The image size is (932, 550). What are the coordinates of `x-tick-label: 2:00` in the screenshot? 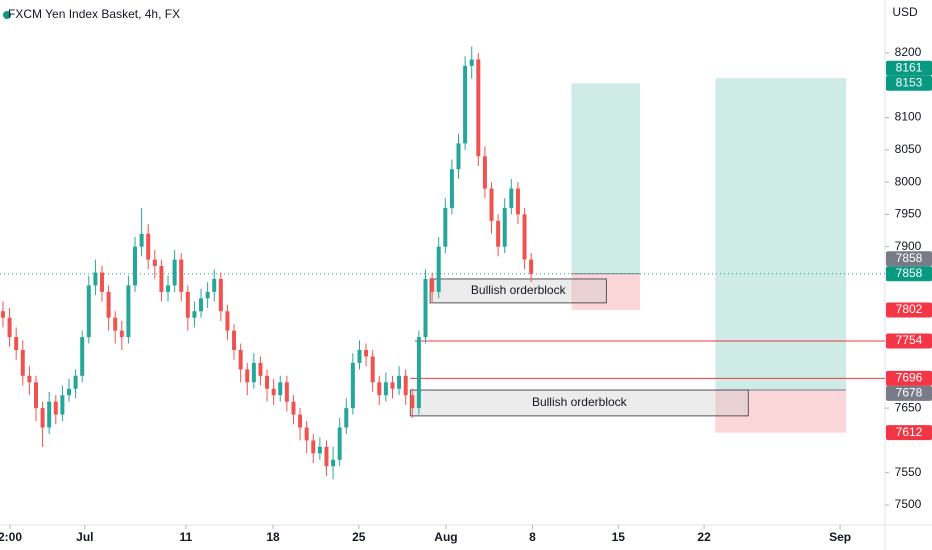 It's located at (11, 537).